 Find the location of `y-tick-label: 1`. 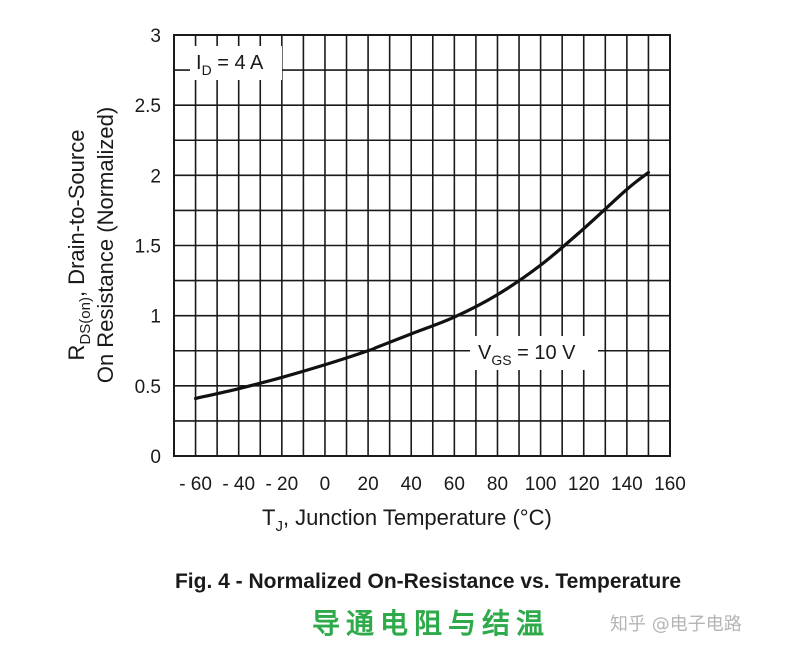

y-tick-label: 1 is located at coordinates (155, 317).